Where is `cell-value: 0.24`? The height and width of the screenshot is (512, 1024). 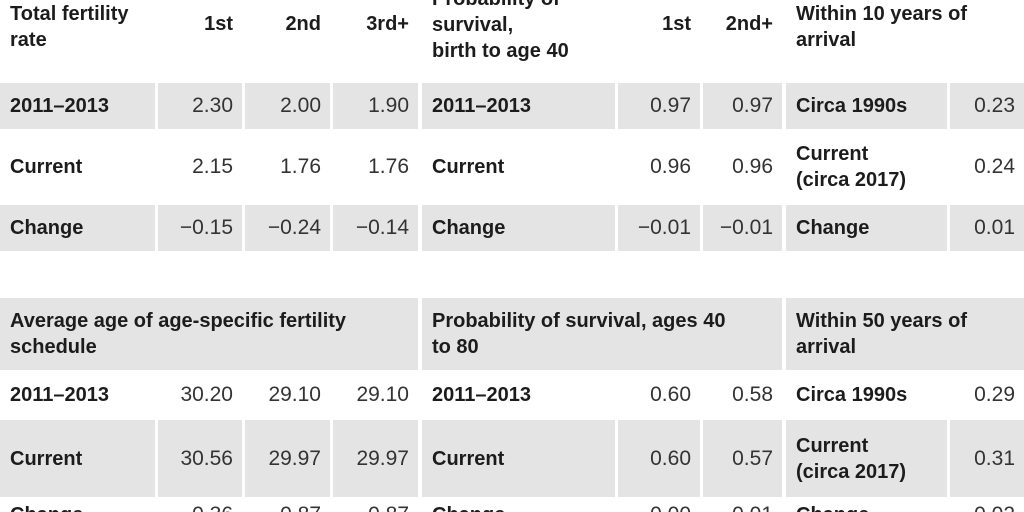
cell-value: 0.24 is located at coordinates (994, 166).